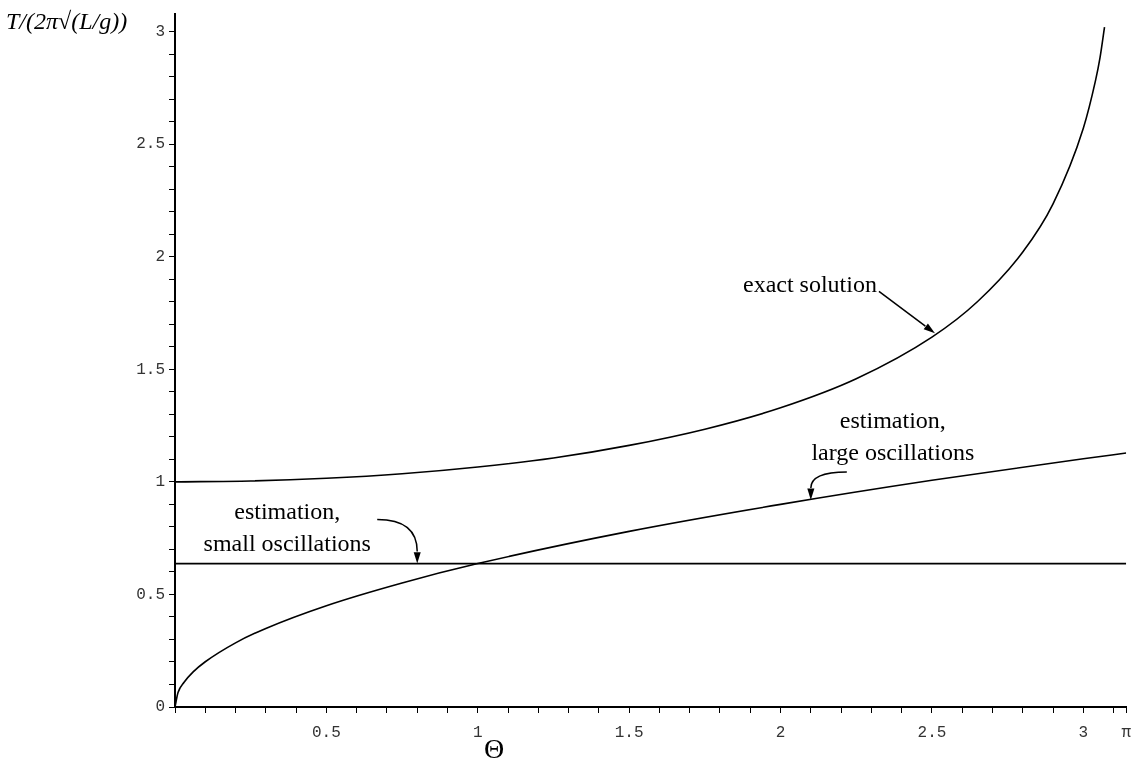  What do you see at coordinates (150, 369) in the screenshot?
I see `y-tick-label: 1.5` at bounding box center [150, 369].